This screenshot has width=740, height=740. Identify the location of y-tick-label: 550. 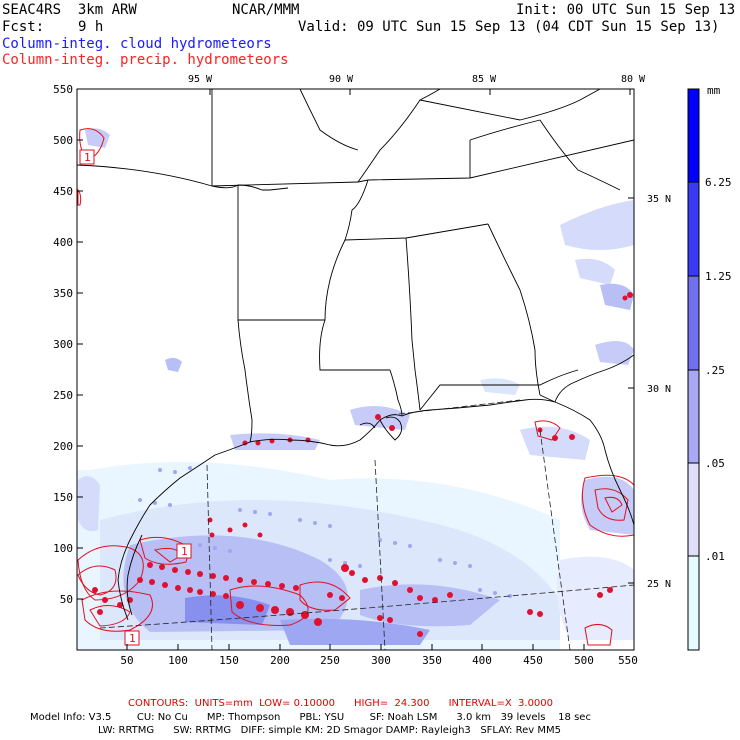
(63, 89).